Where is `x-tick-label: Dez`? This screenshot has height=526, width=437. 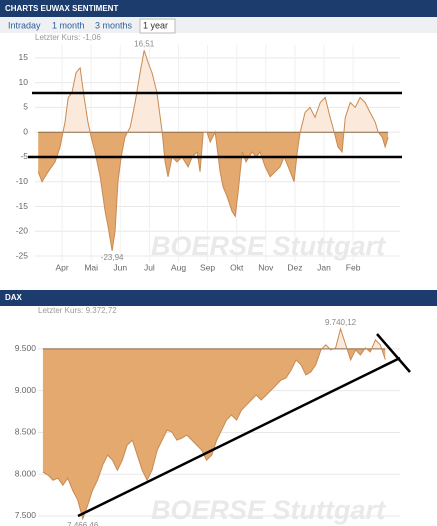 x-tick-label: Dez is located at coordinates (294, 267).